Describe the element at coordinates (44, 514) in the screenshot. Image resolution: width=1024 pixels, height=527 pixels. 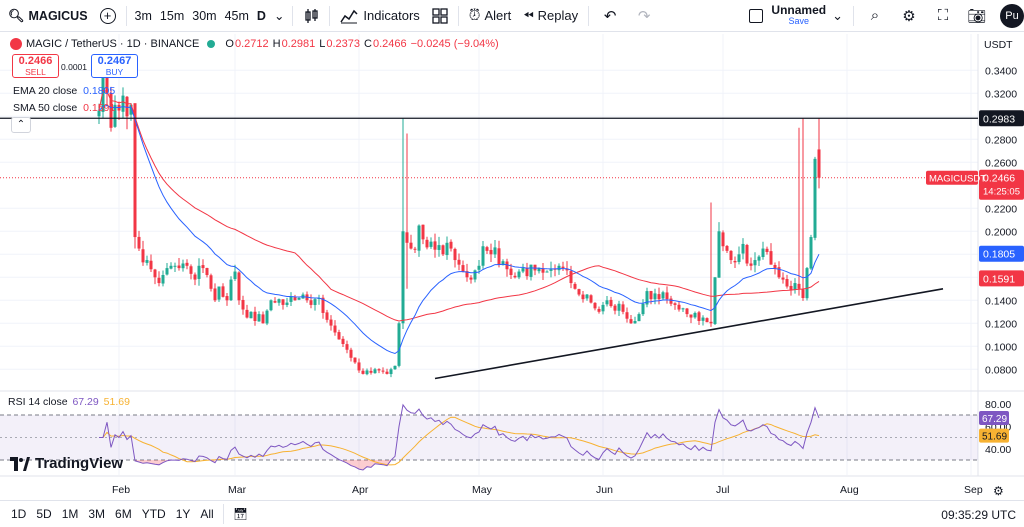
I see `range-5d: 5D` at that location.